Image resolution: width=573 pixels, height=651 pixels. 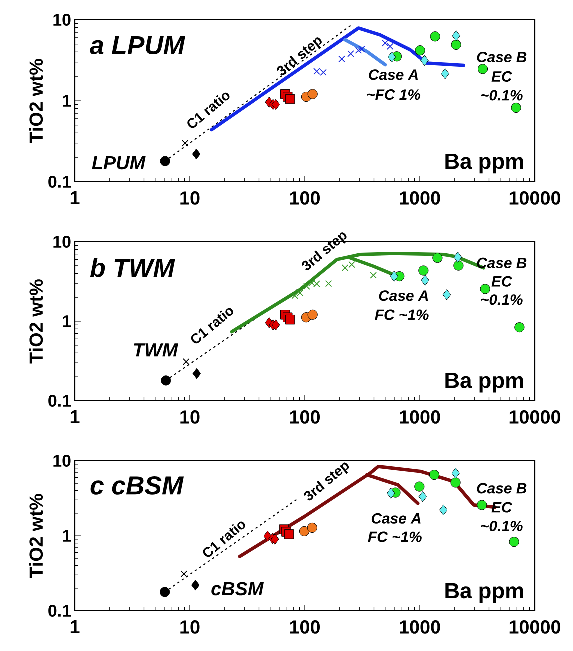 I want to click on annotation: LPUM, so click(x=119, y=163).